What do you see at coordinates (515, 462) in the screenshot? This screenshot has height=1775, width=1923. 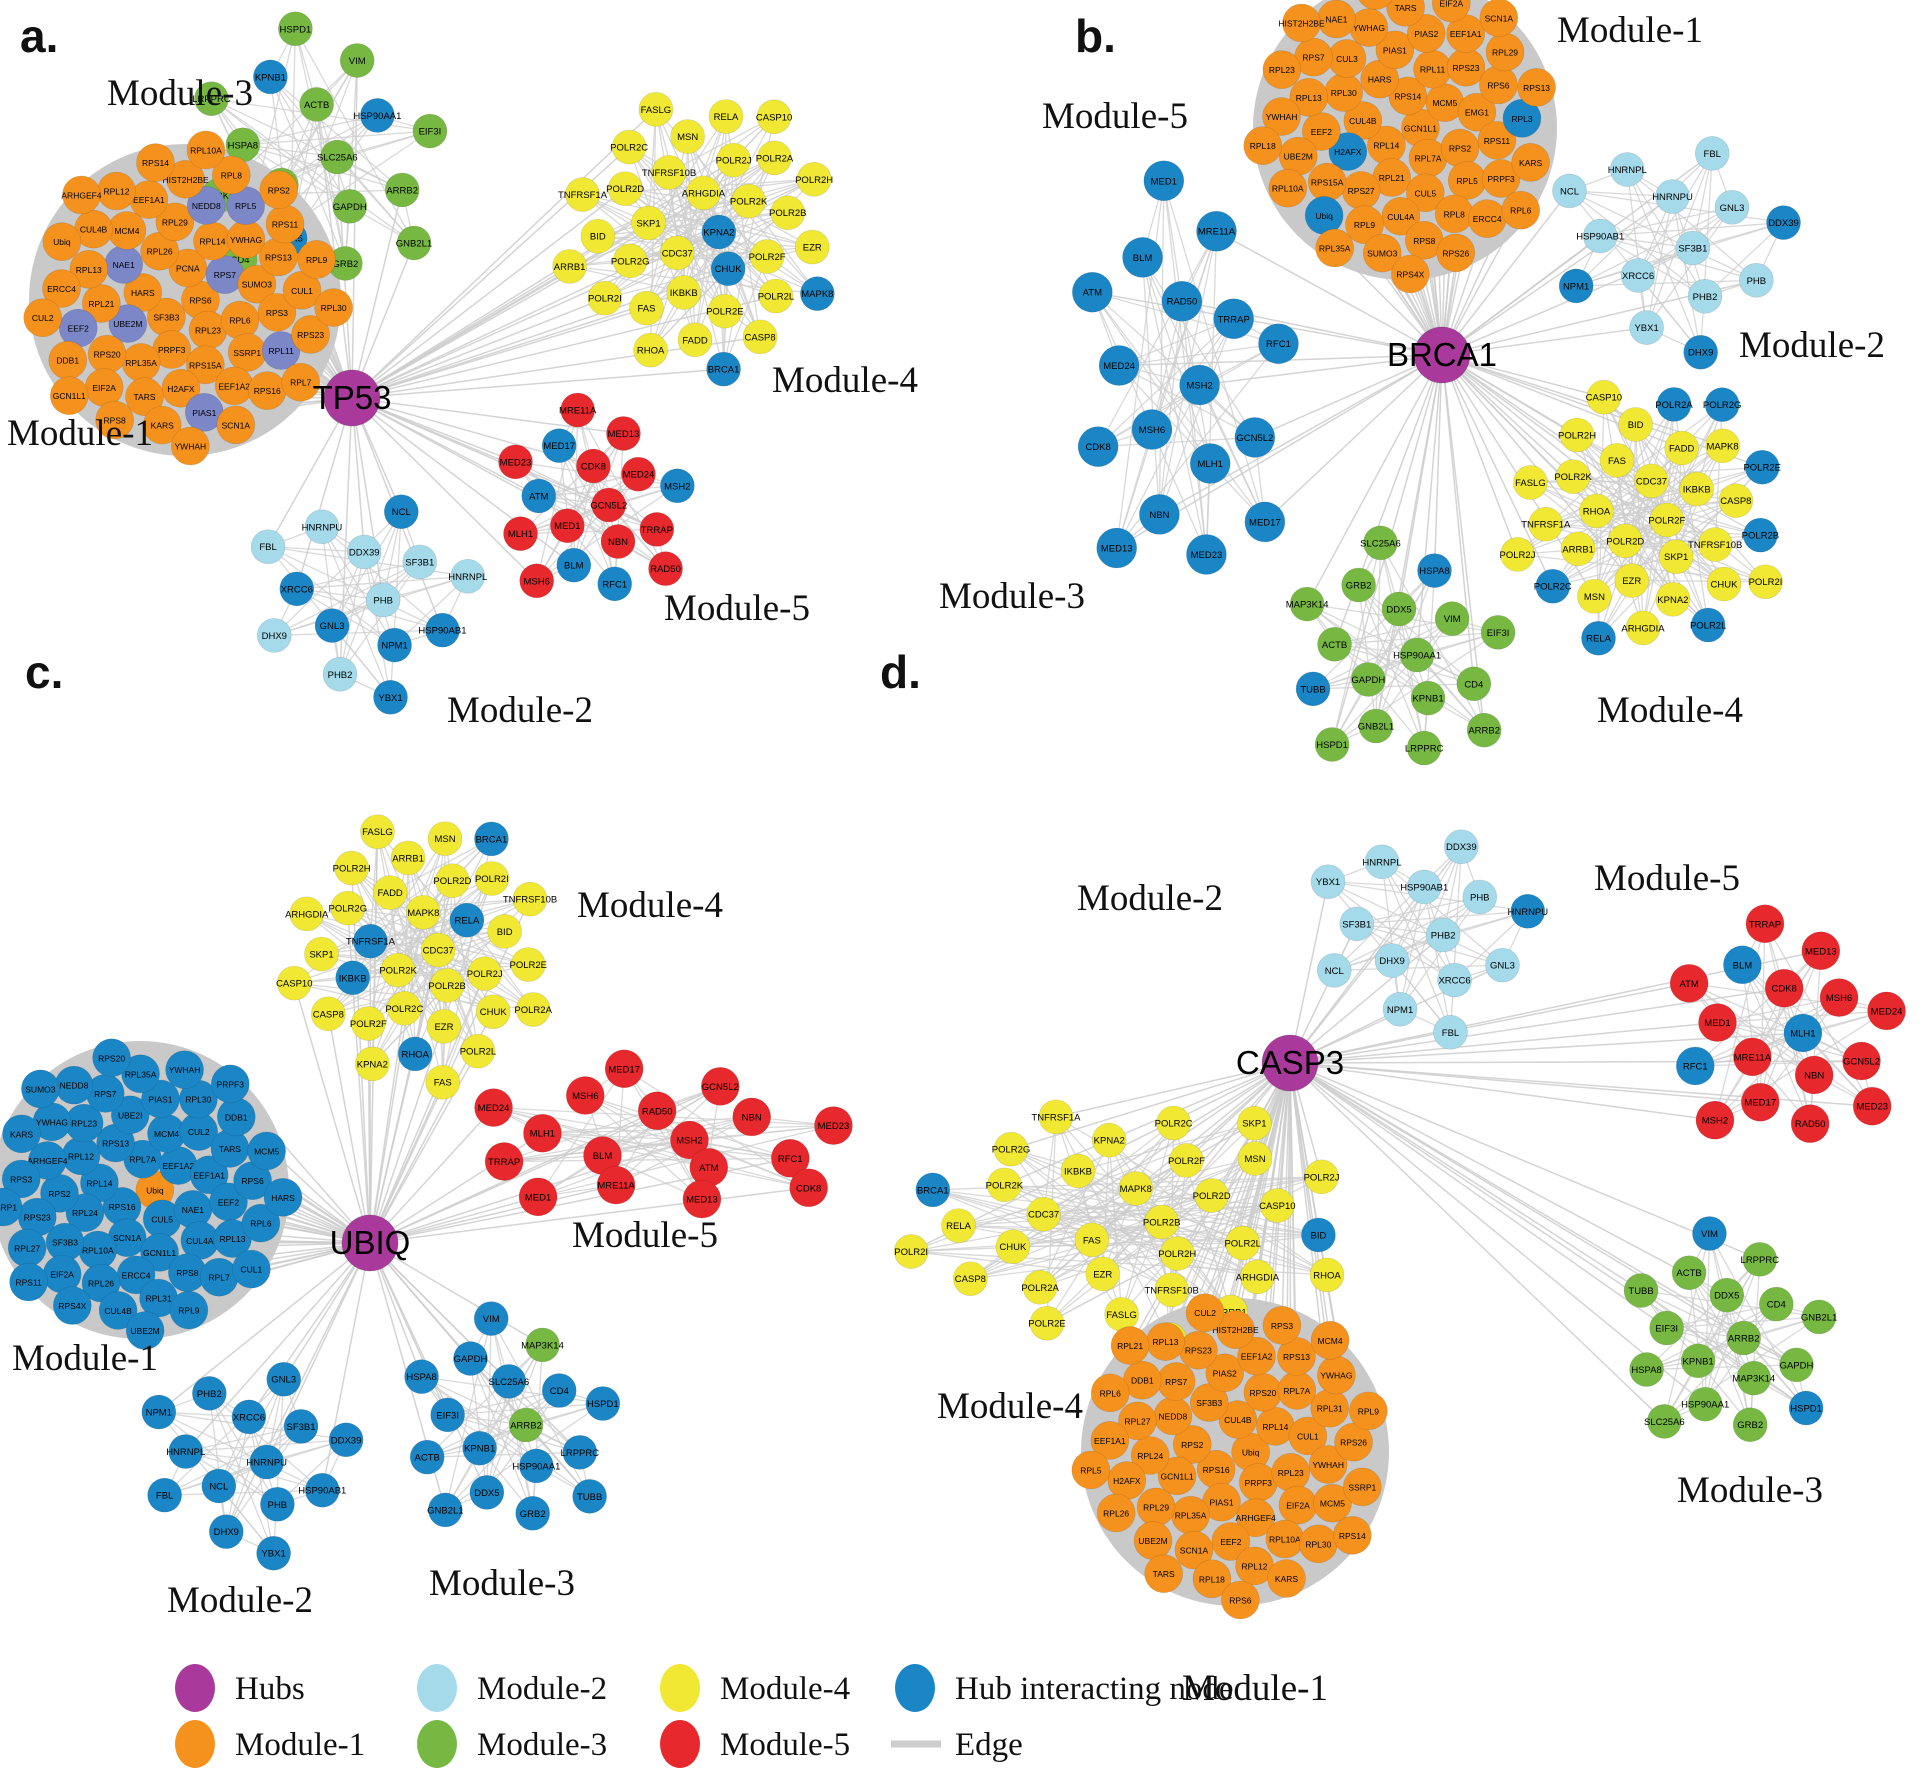 I see `node-MED23` at bounding box center [515, 462].